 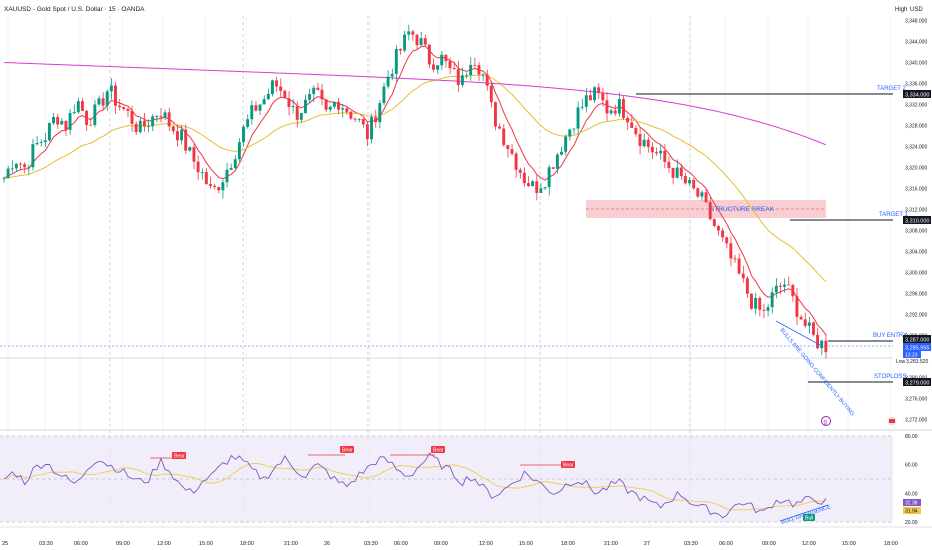 What do you see at coordinates (892, 421) in the screenshot?
I see `flag-icon` at bounding box center [892, 421].